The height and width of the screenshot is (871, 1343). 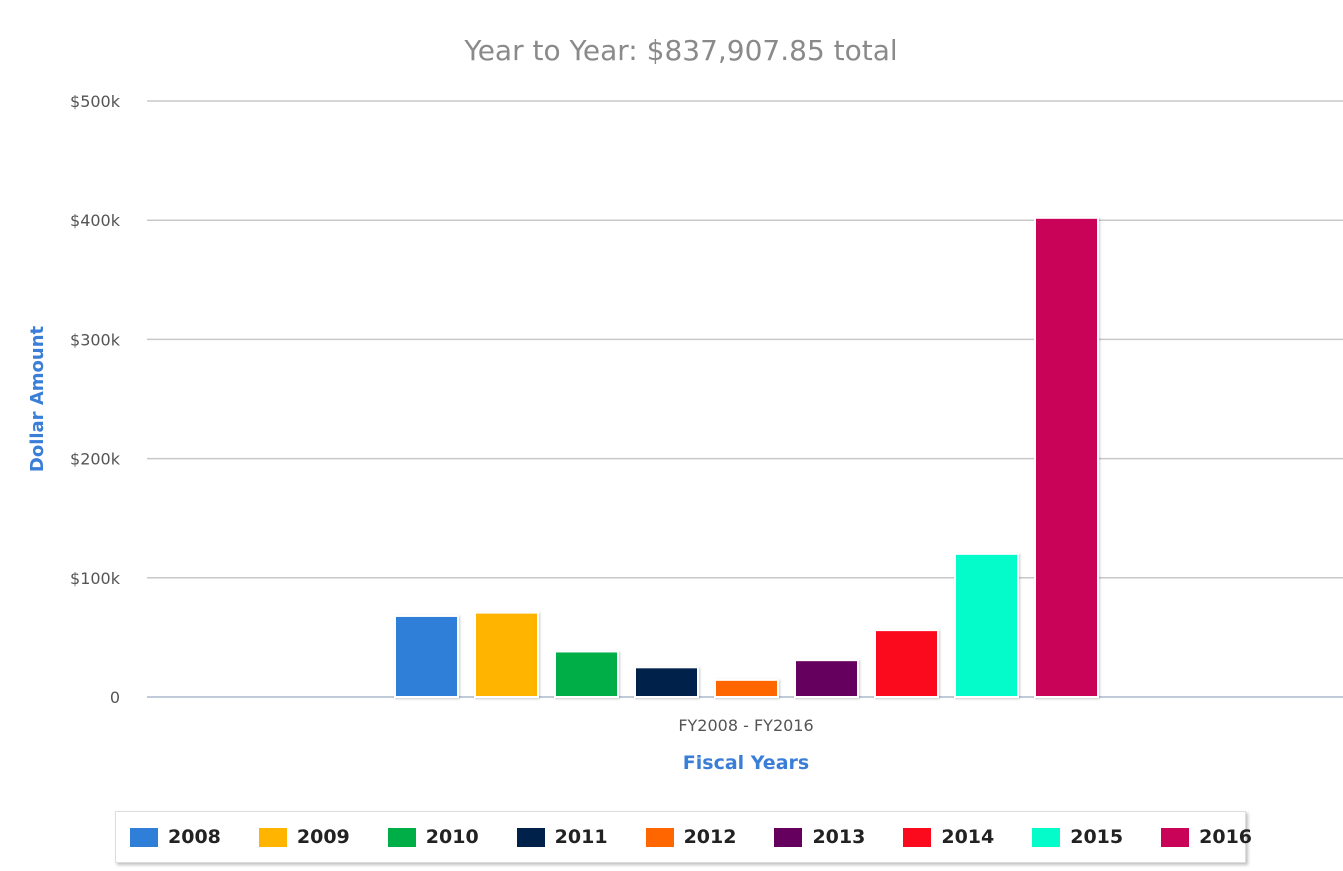 What do you see at coordinates (95, 339) in the screenshot?
I see `y-tick-label: $300k` at bounding box center [95, 339].